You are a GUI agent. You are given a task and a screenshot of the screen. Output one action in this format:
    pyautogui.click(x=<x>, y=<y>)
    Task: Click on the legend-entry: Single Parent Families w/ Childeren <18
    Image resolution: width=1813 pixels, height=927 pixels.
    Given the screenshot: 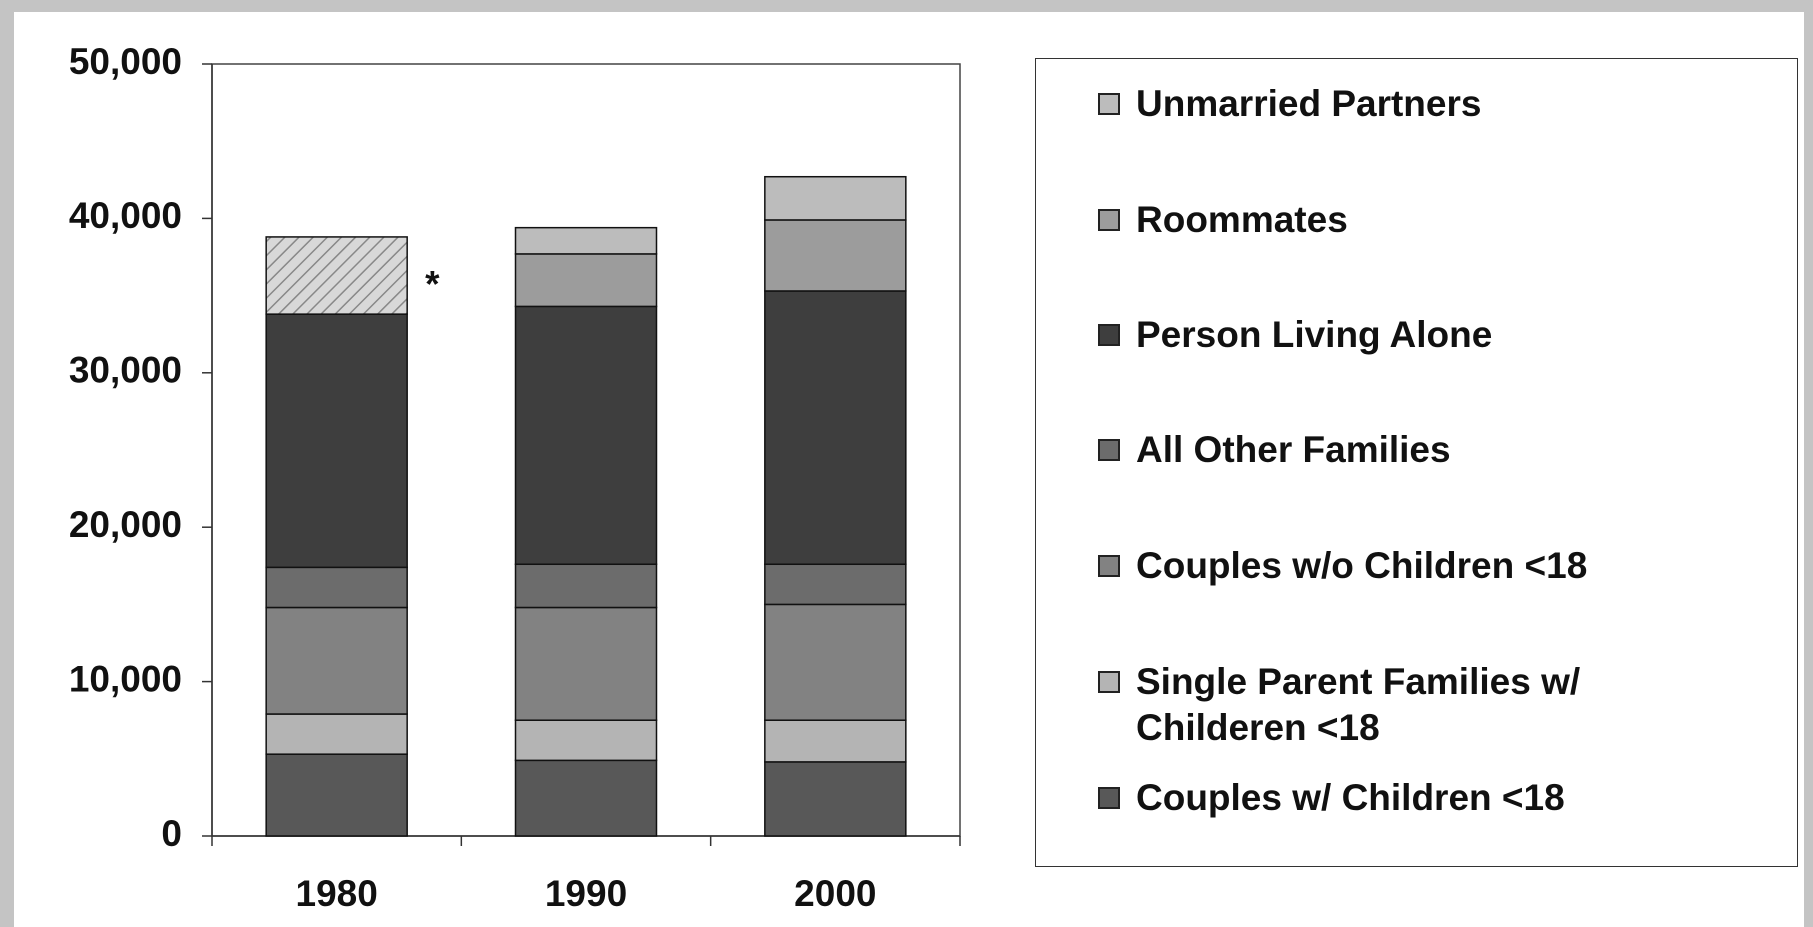 What is the action you would take?
    pyautogui.click(x=1397, y=705)
    